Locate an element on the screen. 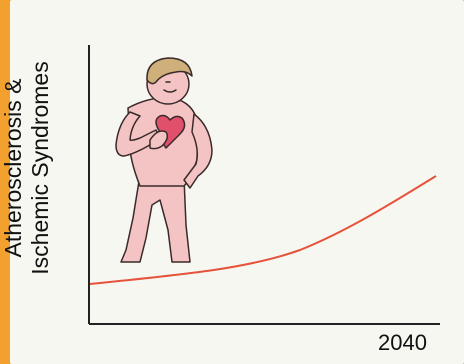 The image size is (464, 364). person-holding-heart-icon is located at coordinates (164, 160).